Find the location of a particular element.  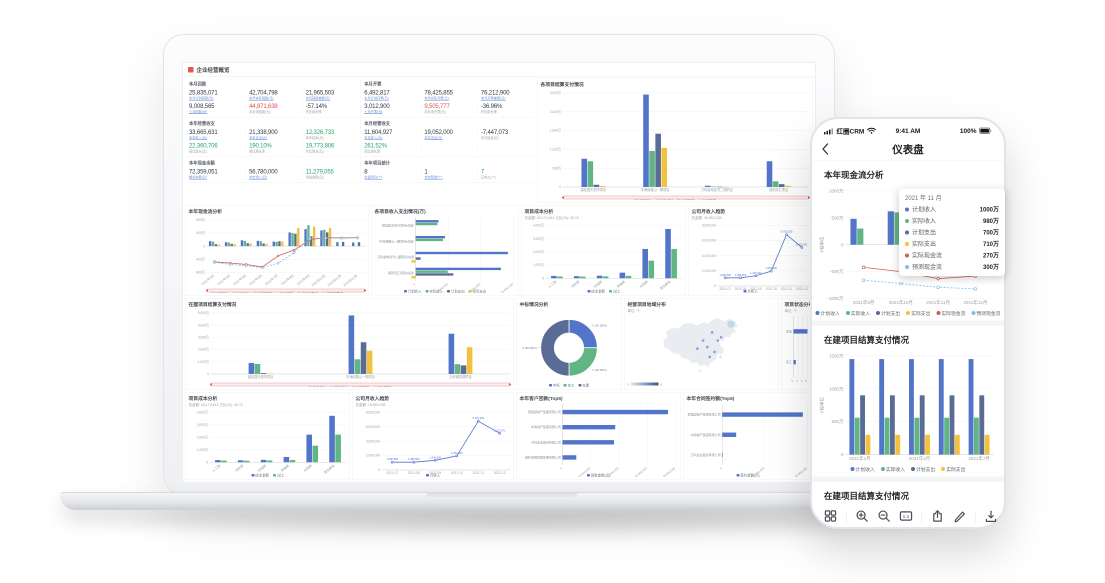

toolbar-download-icon is located at coordinates (991, 518).